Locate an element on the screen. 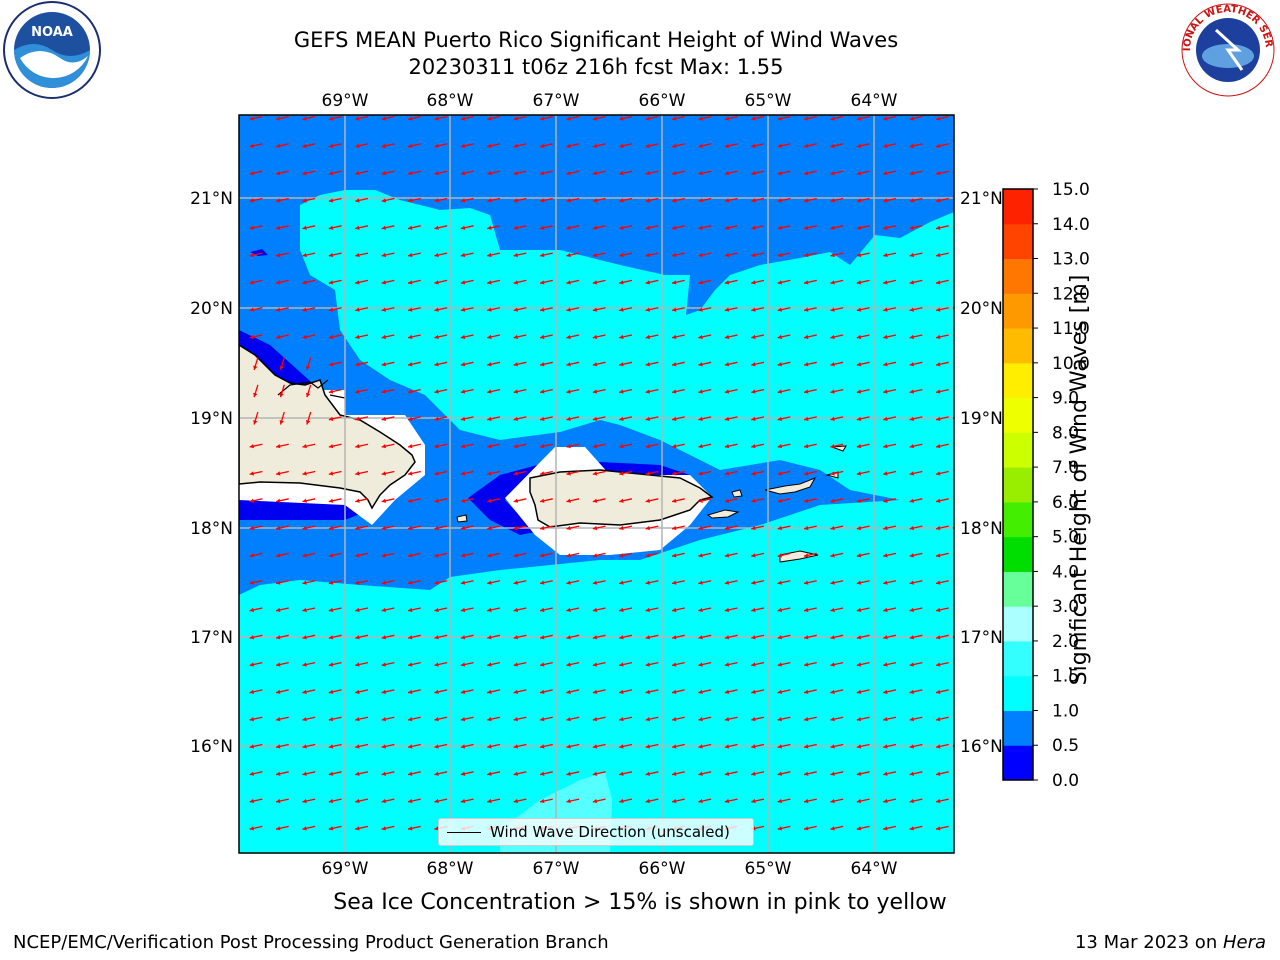 The height and width of the screenshot is (960, 1280). nws-logo: NATIONAL WEATHER SERVICE is located at coordinates (1225, 48).